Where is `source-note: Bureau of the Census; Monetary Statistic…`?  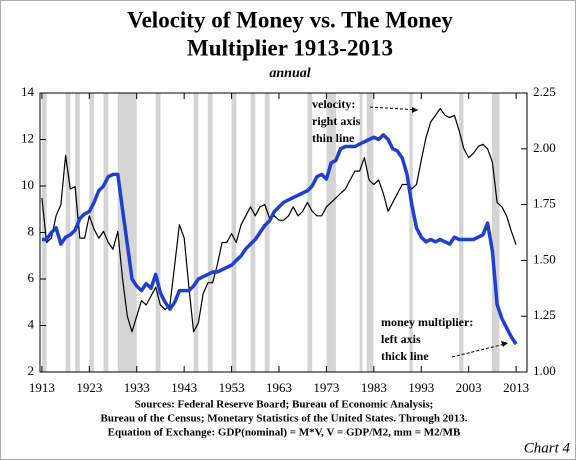
source-note: Bureau of the Census; Monetary Statistic… is located at coordinates (284, 419).